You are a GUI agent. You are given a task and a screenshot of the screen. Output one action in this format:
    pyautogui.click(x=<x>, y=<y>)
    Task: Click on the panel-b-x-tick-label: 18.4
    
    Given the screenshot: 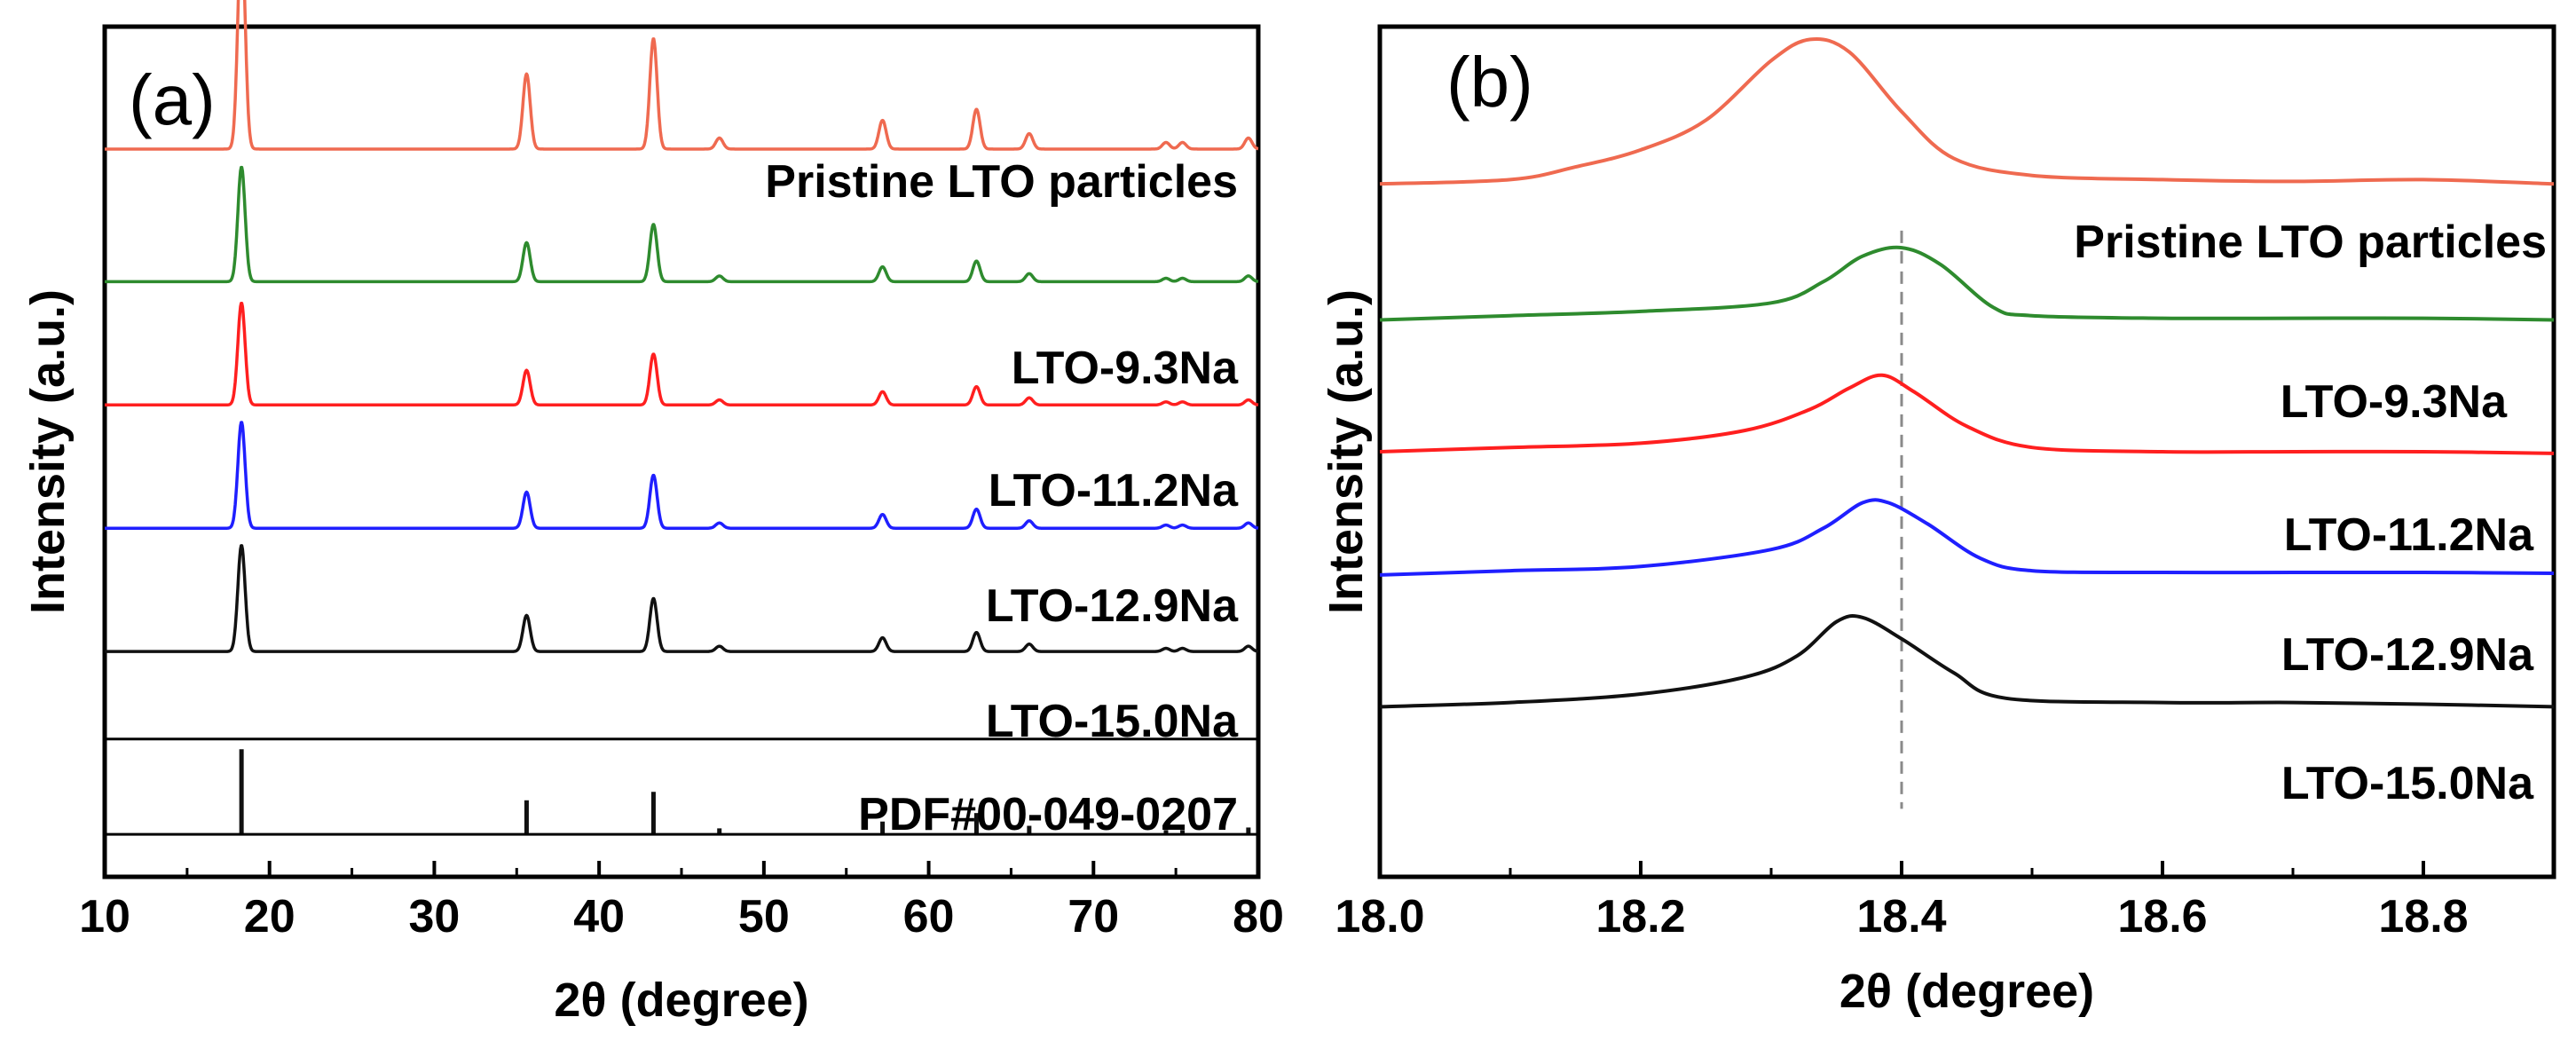 What is the action you would take?
    pyautogui.click(x=1901, y=916)
    